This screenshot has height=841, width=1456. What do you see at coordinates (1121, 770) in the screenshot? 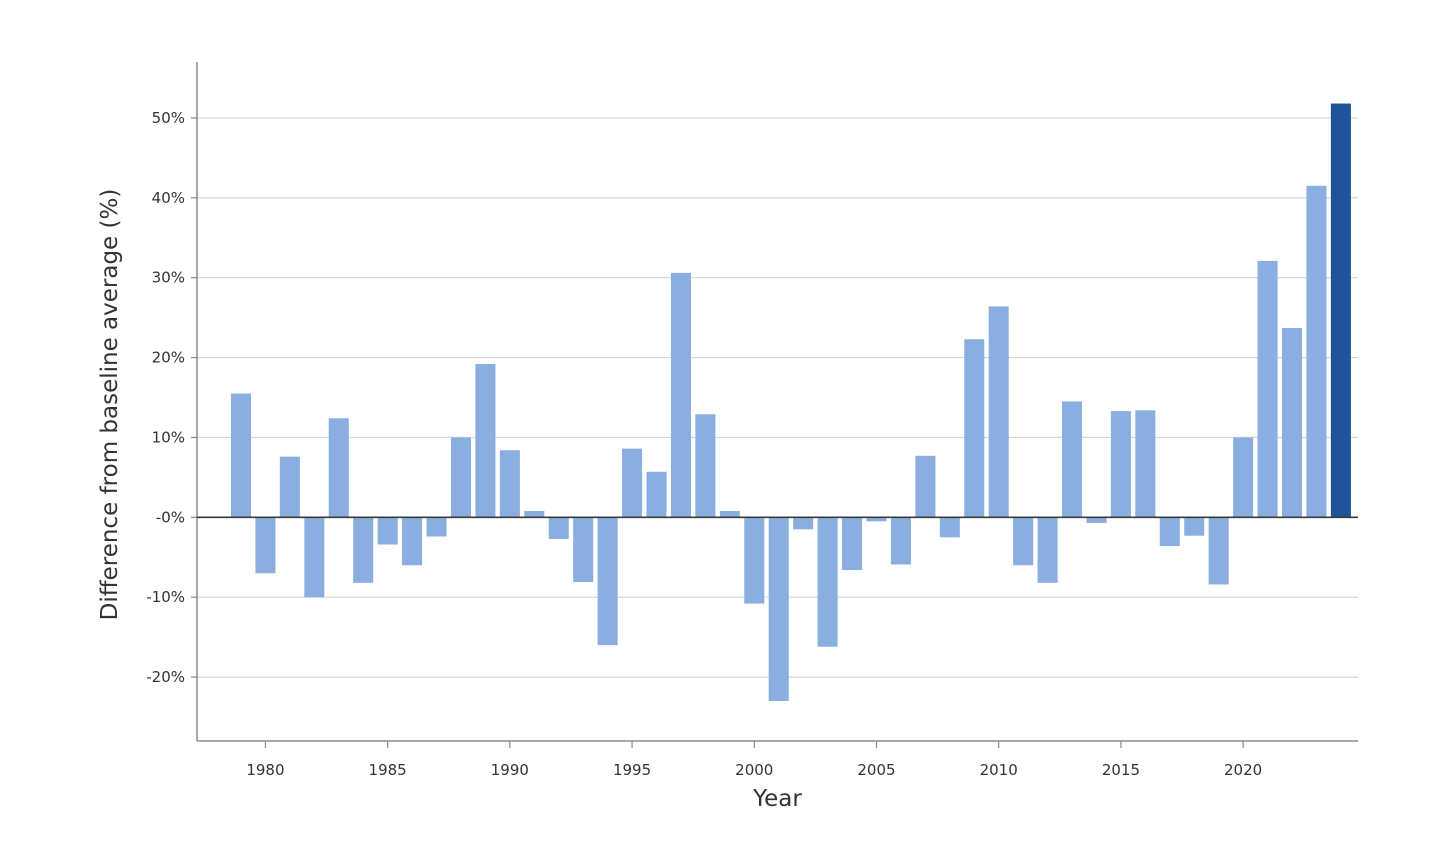
I see `x-tick-label: 2015` at bounding box center [1121, 770].